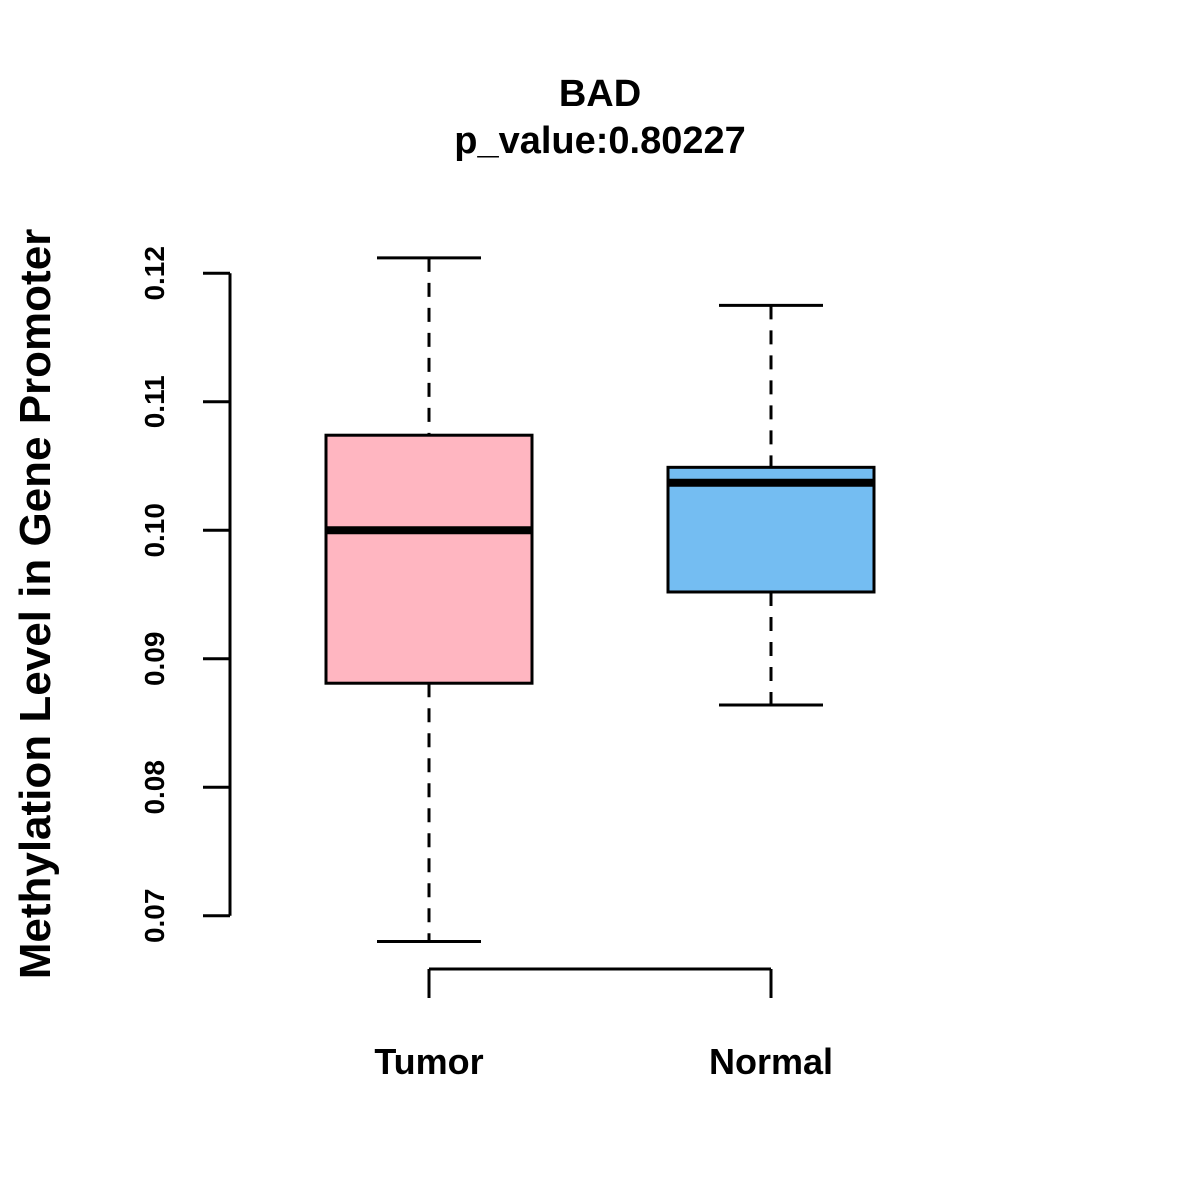 Image resolution: width=1200 pixels, height=1200 pixels. What do you see at coordinates (429, 559) in the screenshot?
I see `box-tumor` at bounding box center [429, 559].